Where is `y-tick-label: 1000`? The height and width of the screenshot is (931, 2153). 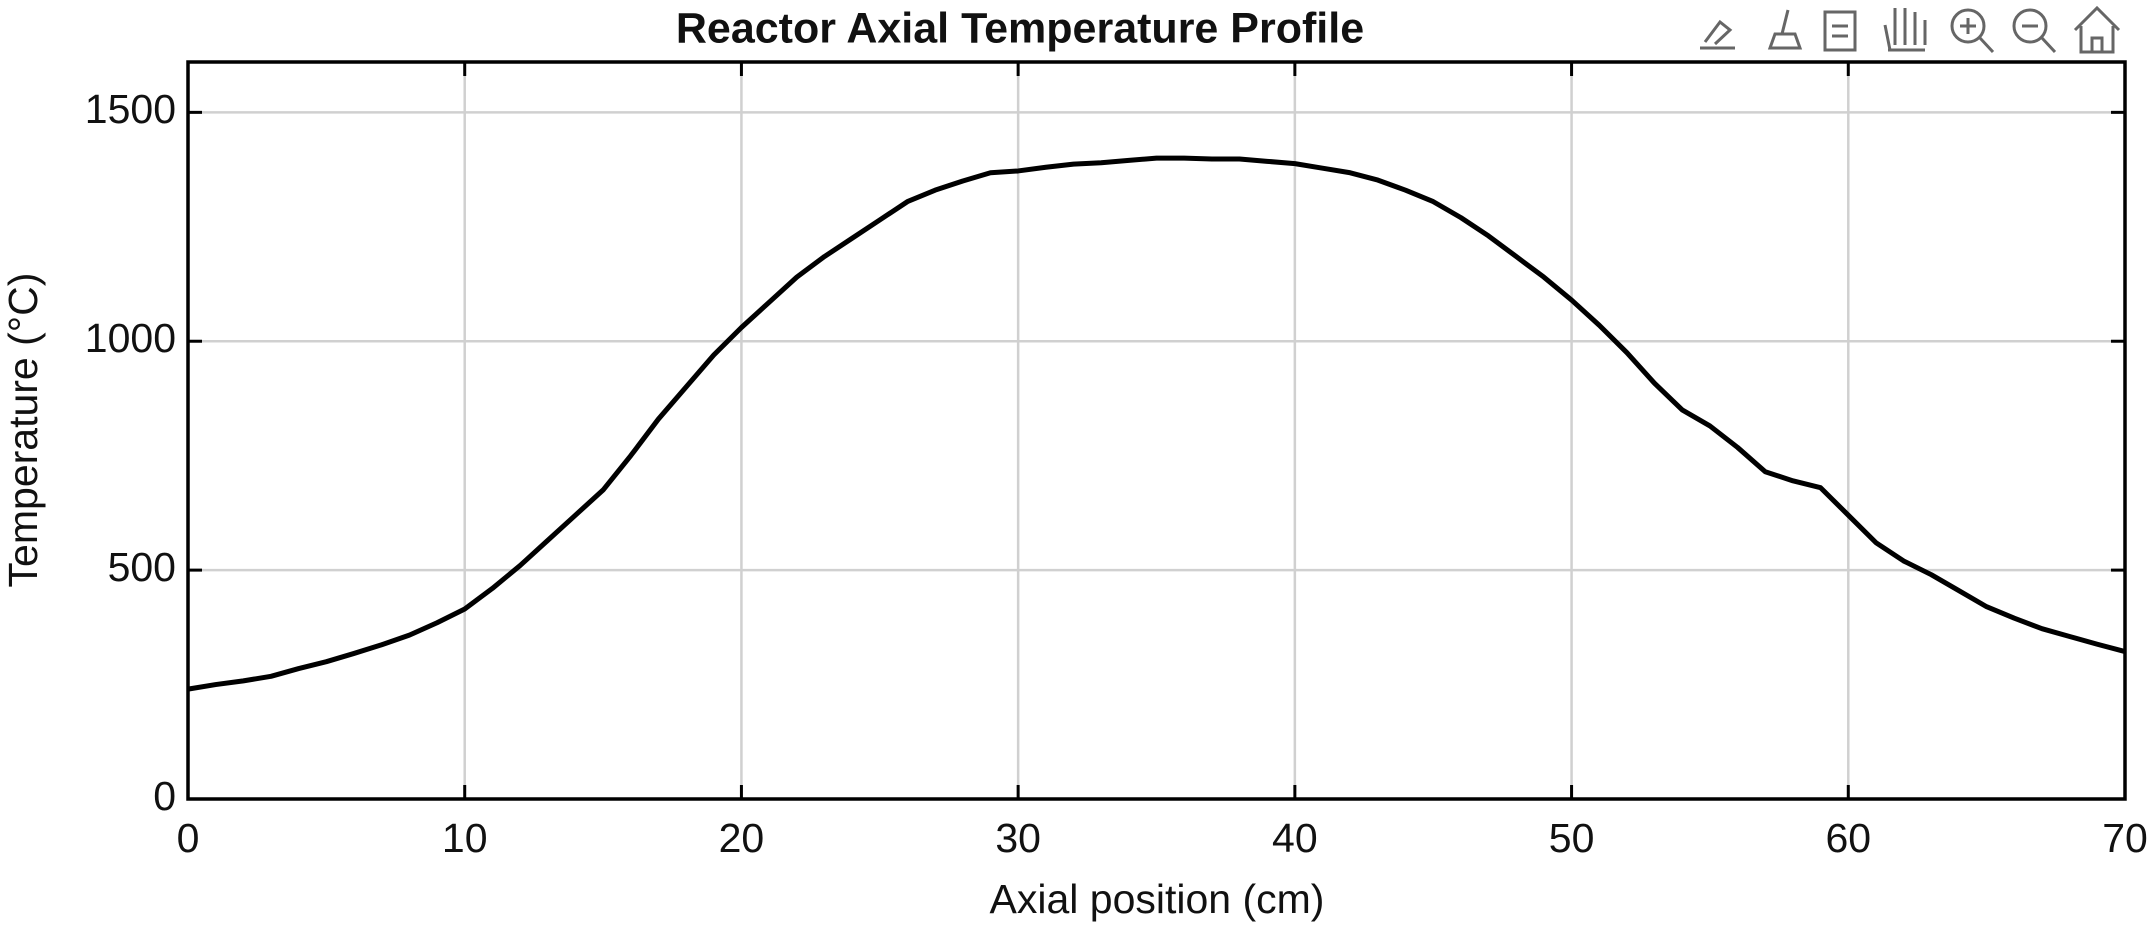
y-tick-label: 1000 is located at coordinates (130, 338).